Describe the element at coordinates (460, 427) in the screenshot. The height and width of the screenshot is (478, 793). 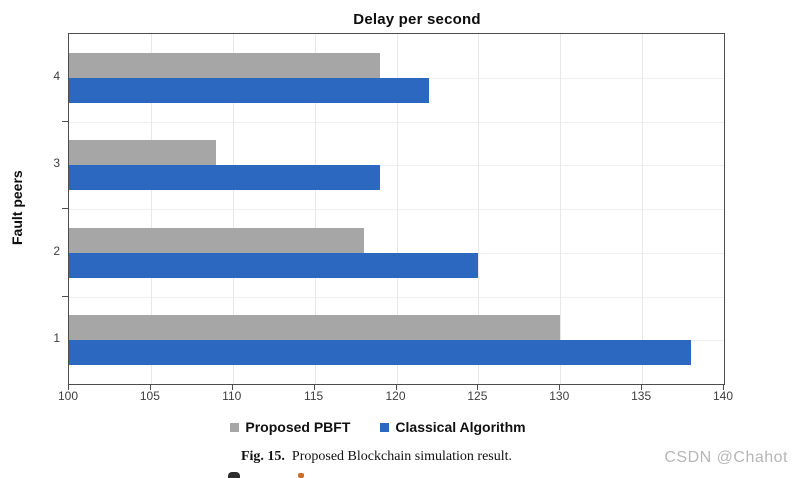
I see `legend-label: Classical Algorithm` at that location.